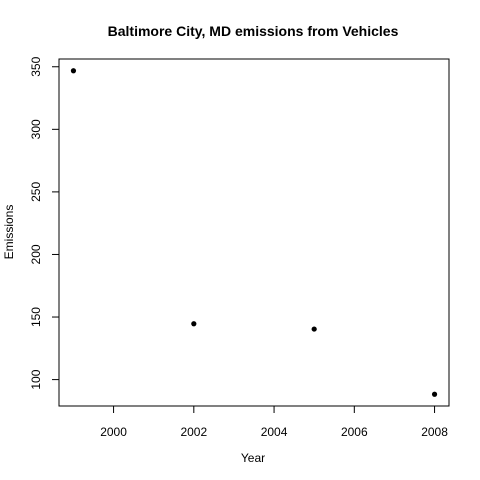  I want to click on y-axis: 100 150 200 250 300 350, so click(44, 223).